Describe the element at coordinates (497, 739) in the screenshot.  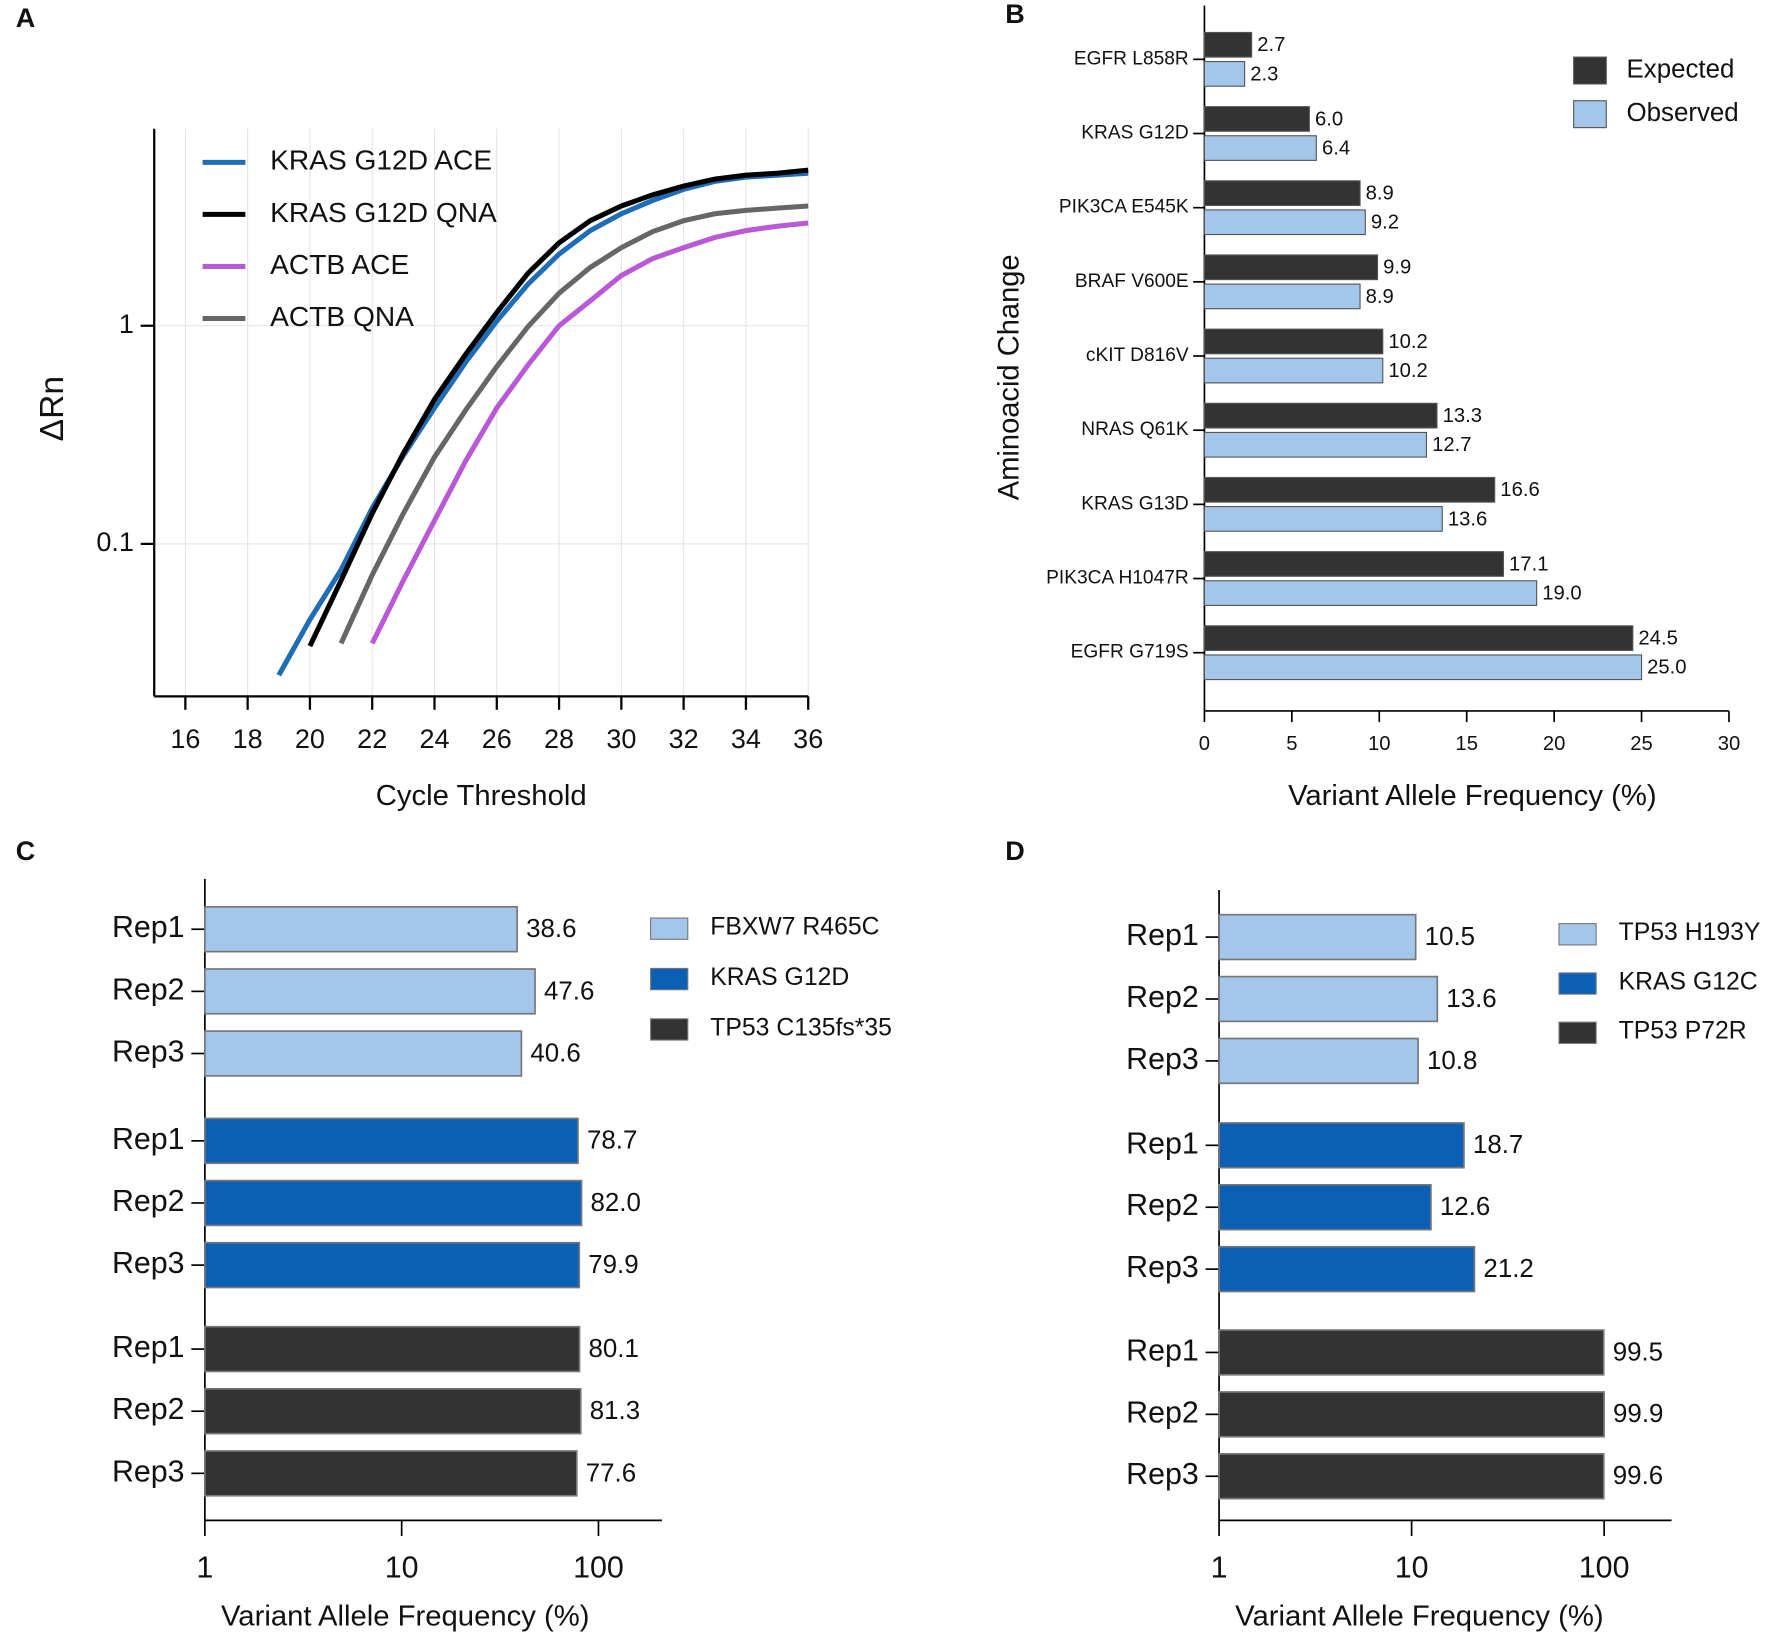
I see `x-tick-label: 26` at that location.